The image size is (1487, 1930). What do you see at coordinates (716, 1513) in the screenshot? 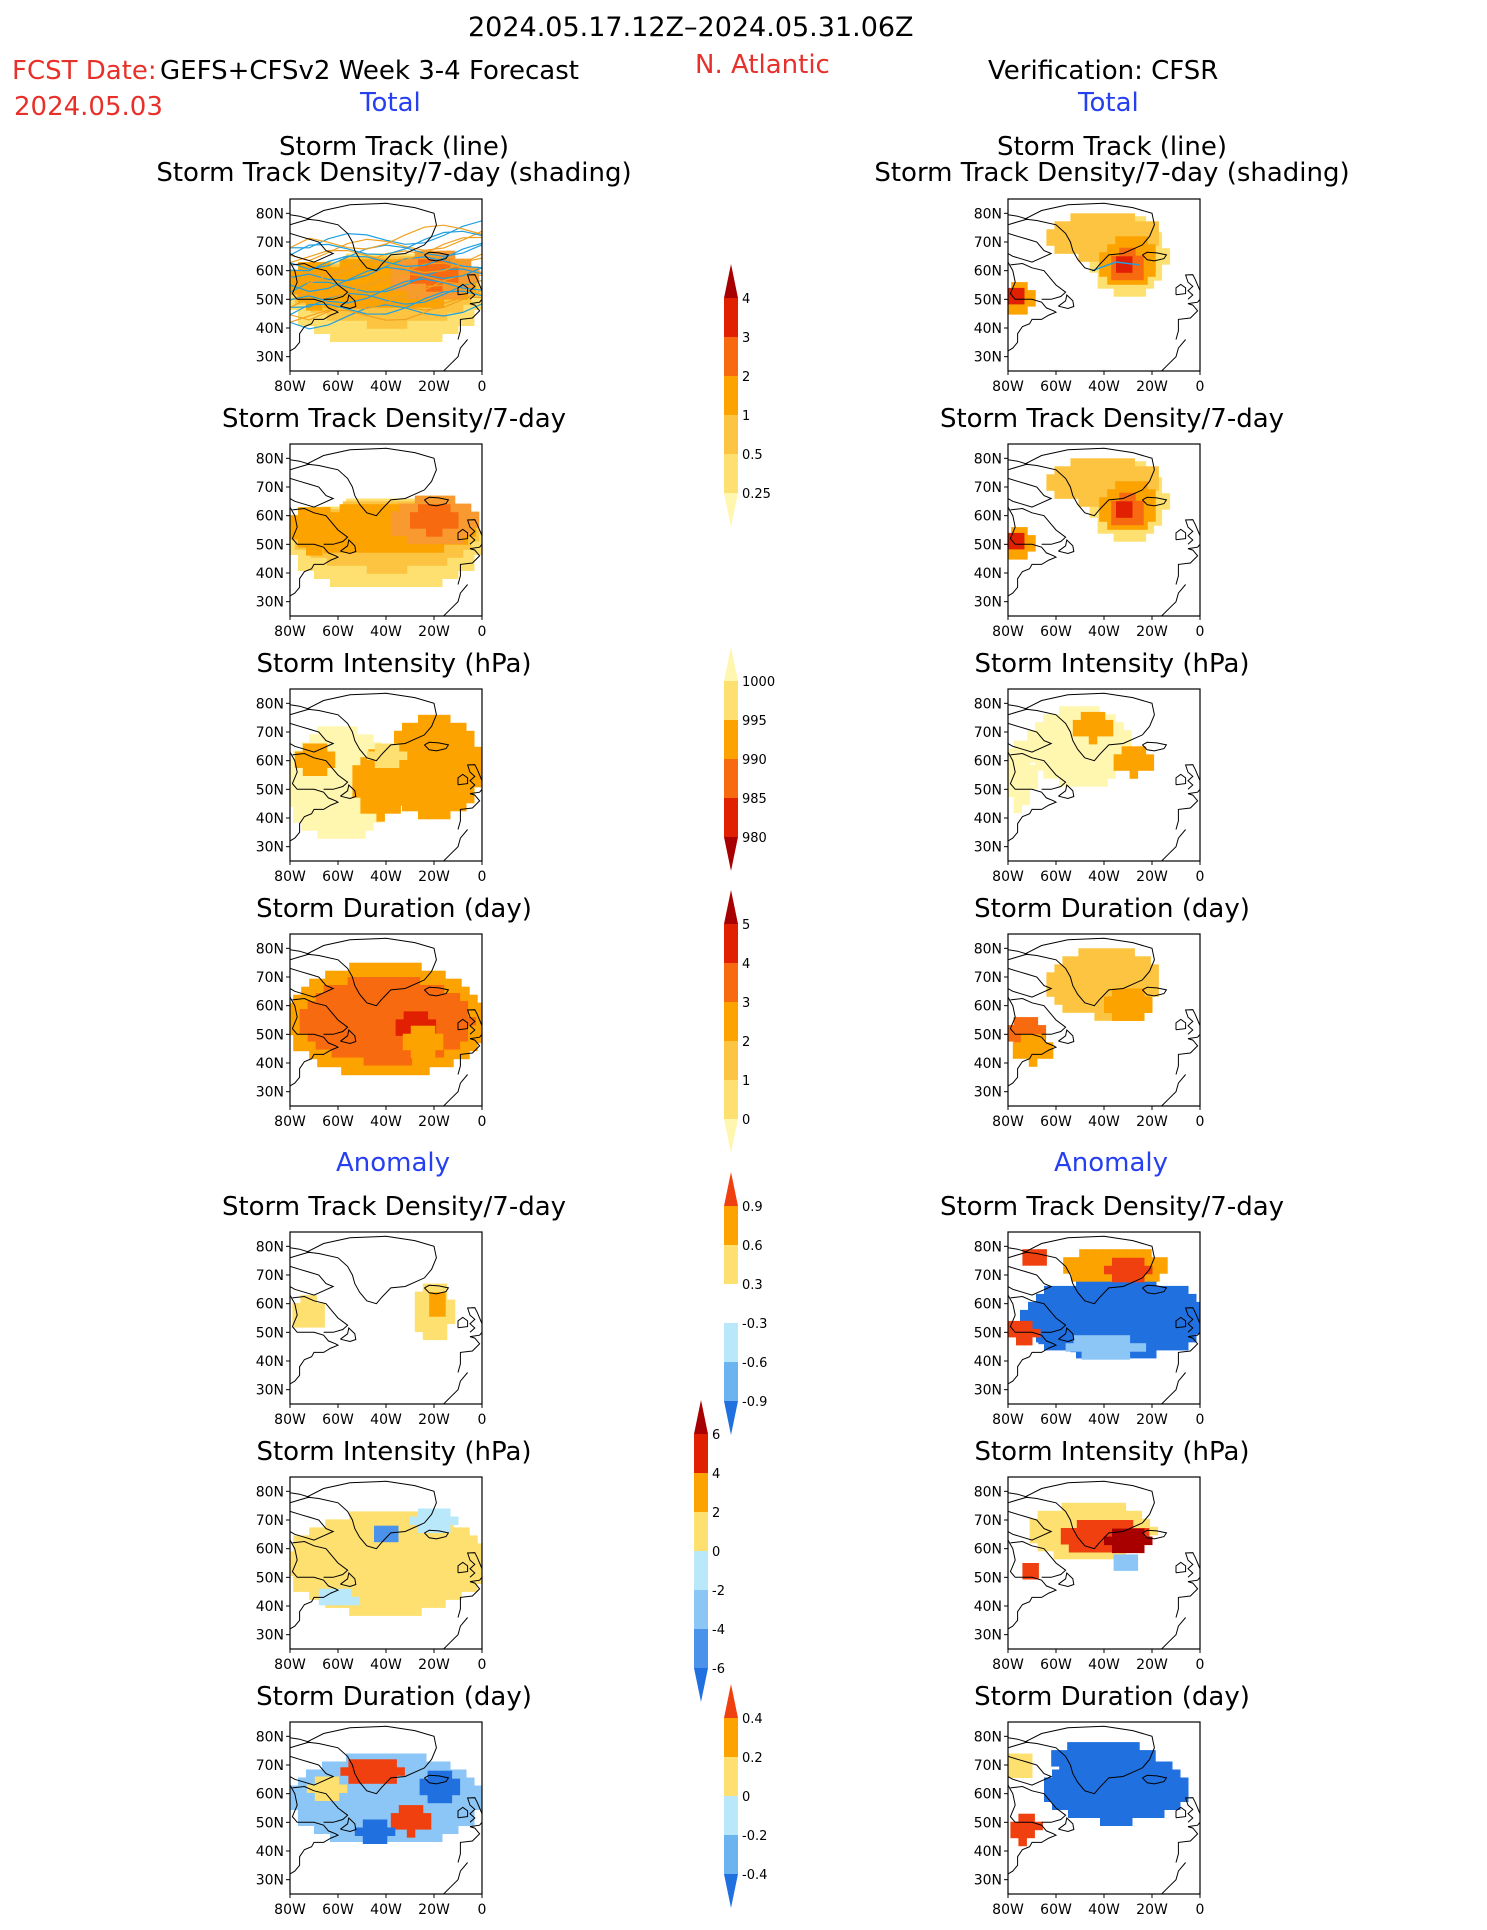
I see `colorbar-tick-label: 2` at bounding box center [716, 1513].